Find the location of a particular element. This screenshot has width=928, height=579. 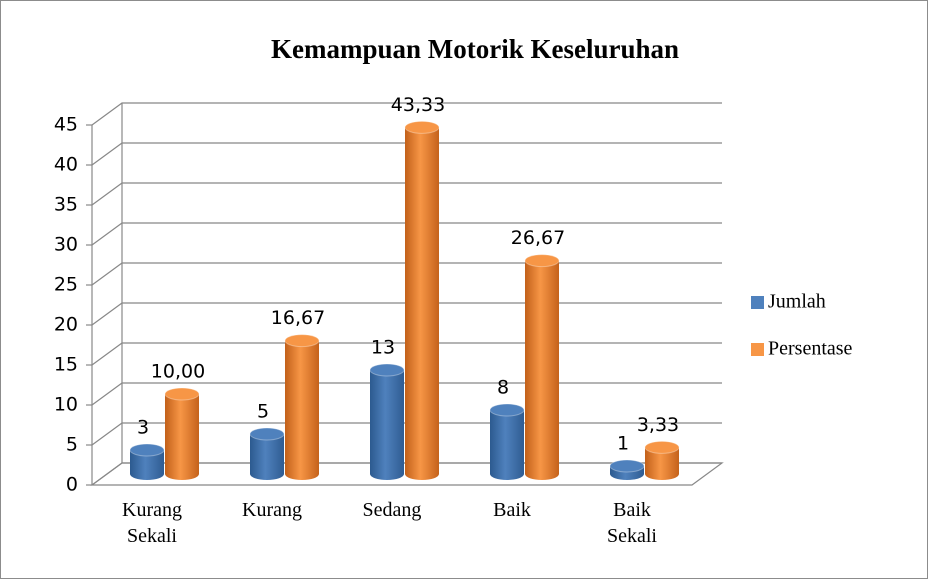

data-label: 3 is located at coordinates (143, 428).